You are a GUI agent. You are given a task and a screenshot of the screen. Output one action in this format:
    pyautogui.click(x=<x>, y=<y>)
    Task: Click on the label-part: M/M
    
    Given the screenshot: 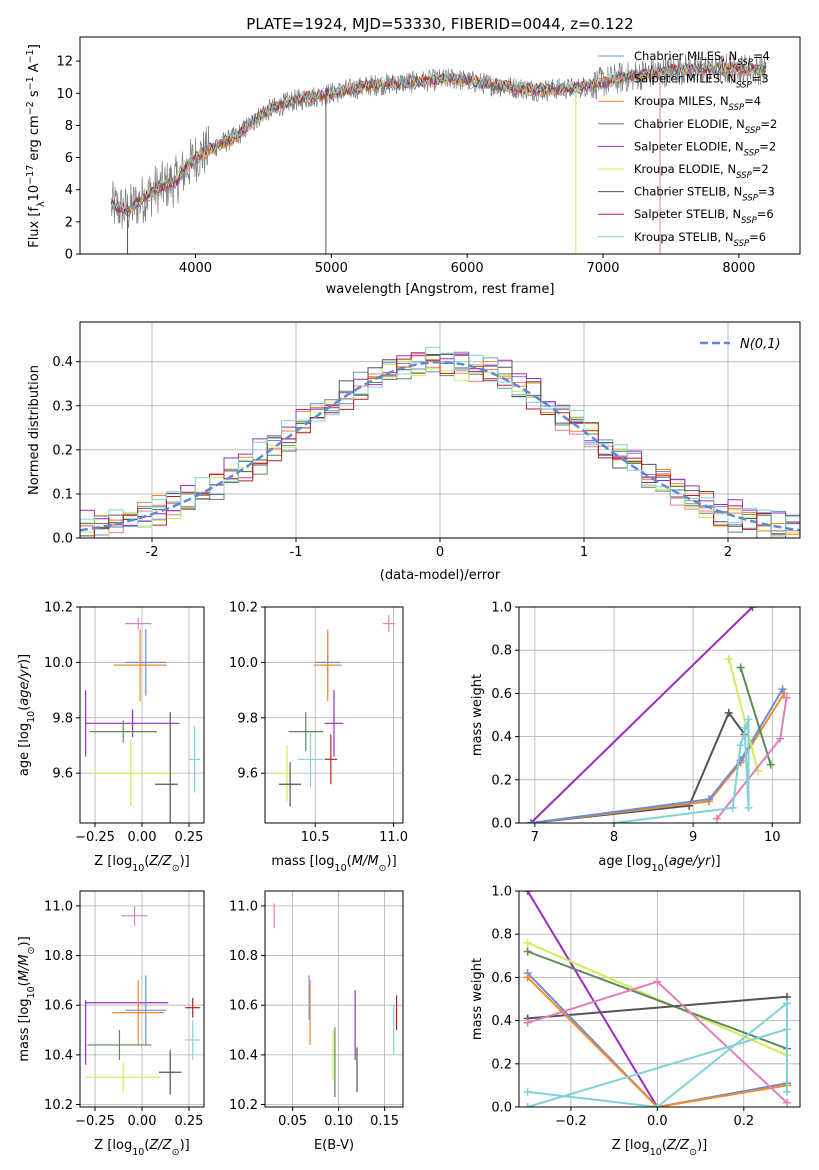 What is the action you would take?
    pyautogui.click(x=24, y=967)
    